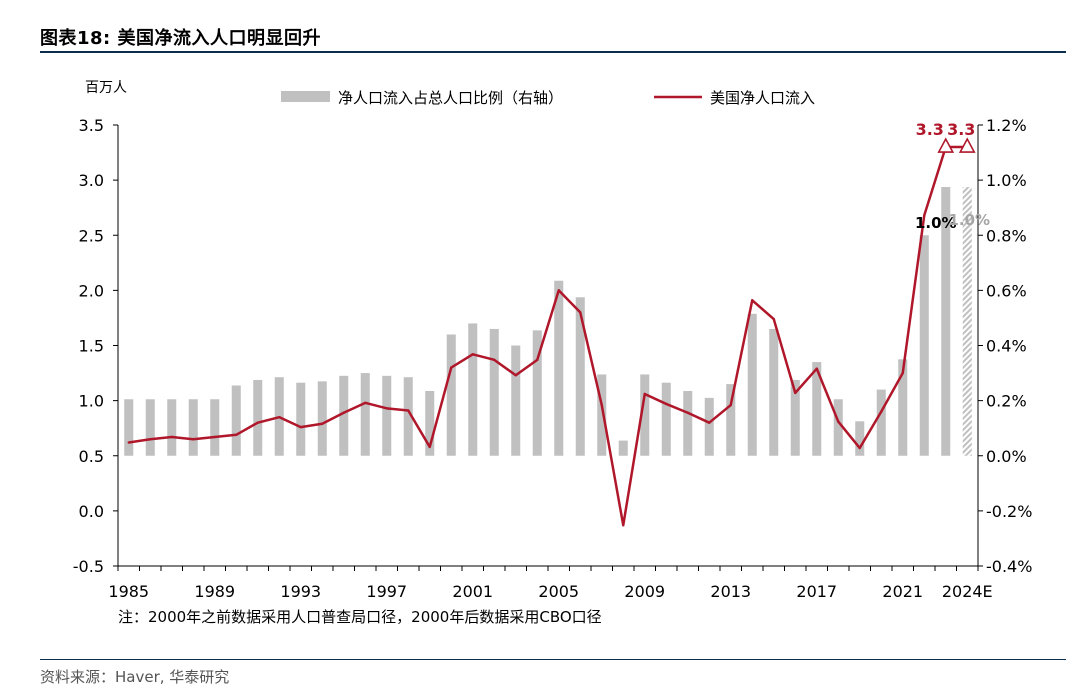 The image size is (1080, 697). Describe the element at coordinates (258, 417) in the screenshot. I see `bar-1991` at that location.